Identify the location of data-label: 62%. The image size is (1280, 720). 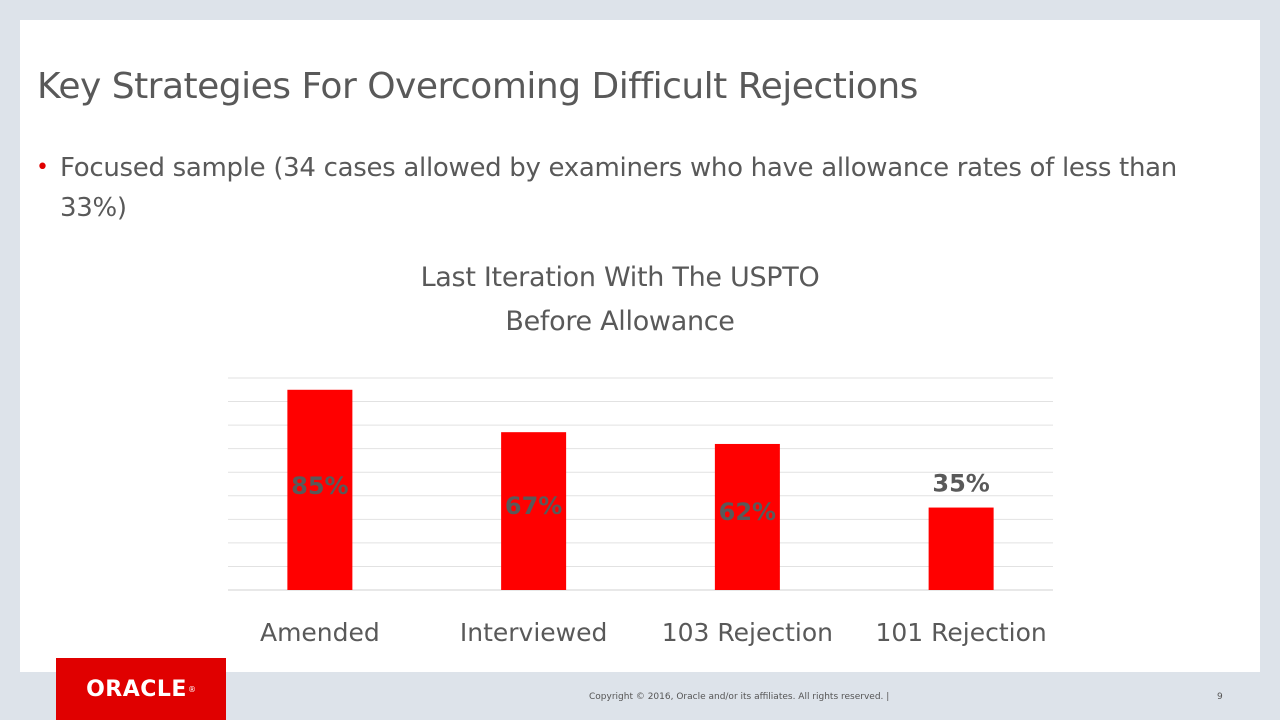
(747, 512).